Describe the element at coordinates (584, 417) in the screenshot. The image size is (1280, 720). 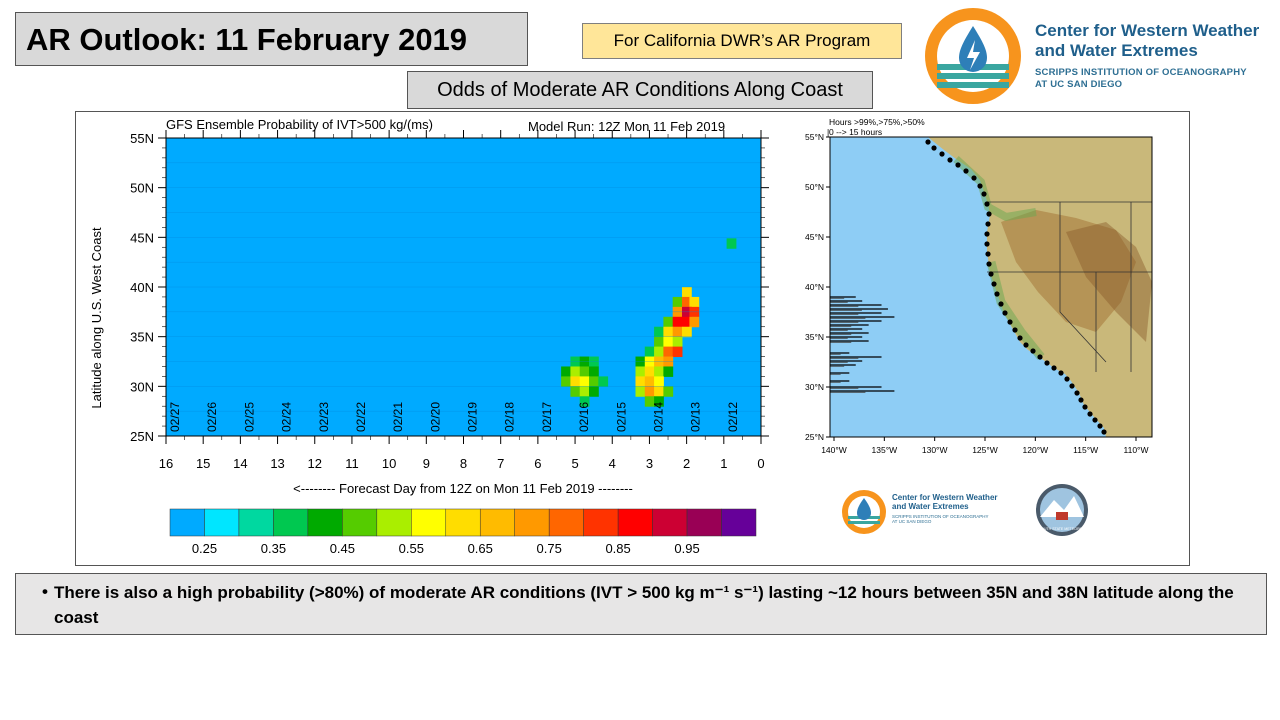
I see `heatmap-date-label: 02/16` at that location.